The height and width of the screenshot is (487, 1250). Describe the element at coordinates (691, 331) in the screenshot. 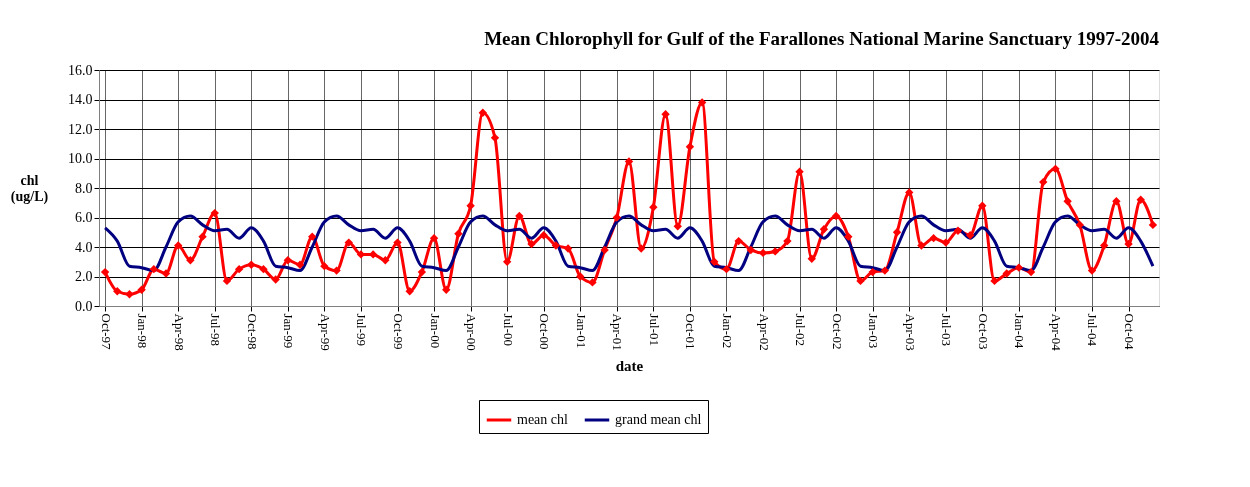

I see `x-tick-label: Oct-01` at that location.